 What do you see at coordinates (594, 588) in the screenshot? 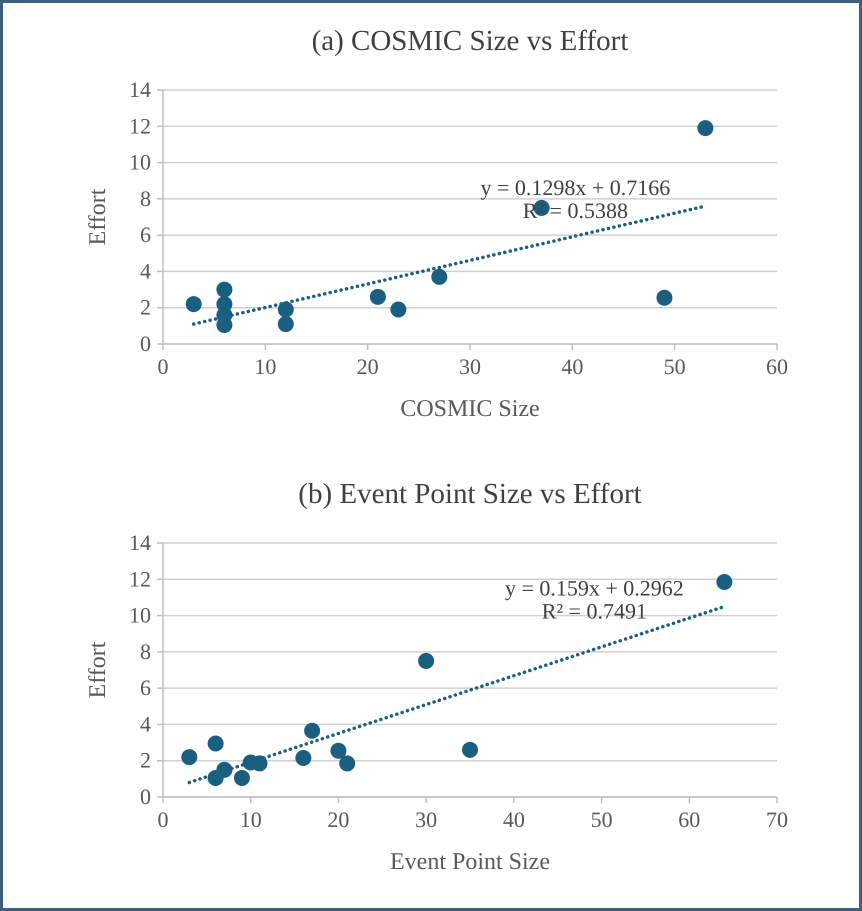
I see `annotation: y = 0.159x + 0.2962` at bounding box center [594, 588].